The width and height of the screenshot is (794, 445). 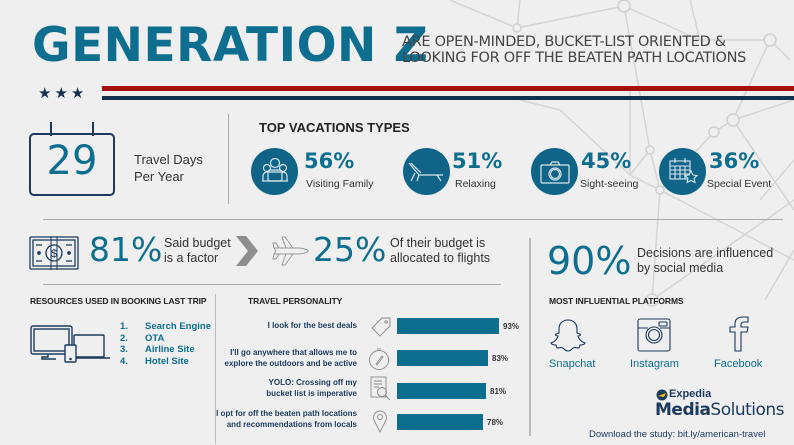 I want to click on facebook-icon, so click(x=739, y=336).